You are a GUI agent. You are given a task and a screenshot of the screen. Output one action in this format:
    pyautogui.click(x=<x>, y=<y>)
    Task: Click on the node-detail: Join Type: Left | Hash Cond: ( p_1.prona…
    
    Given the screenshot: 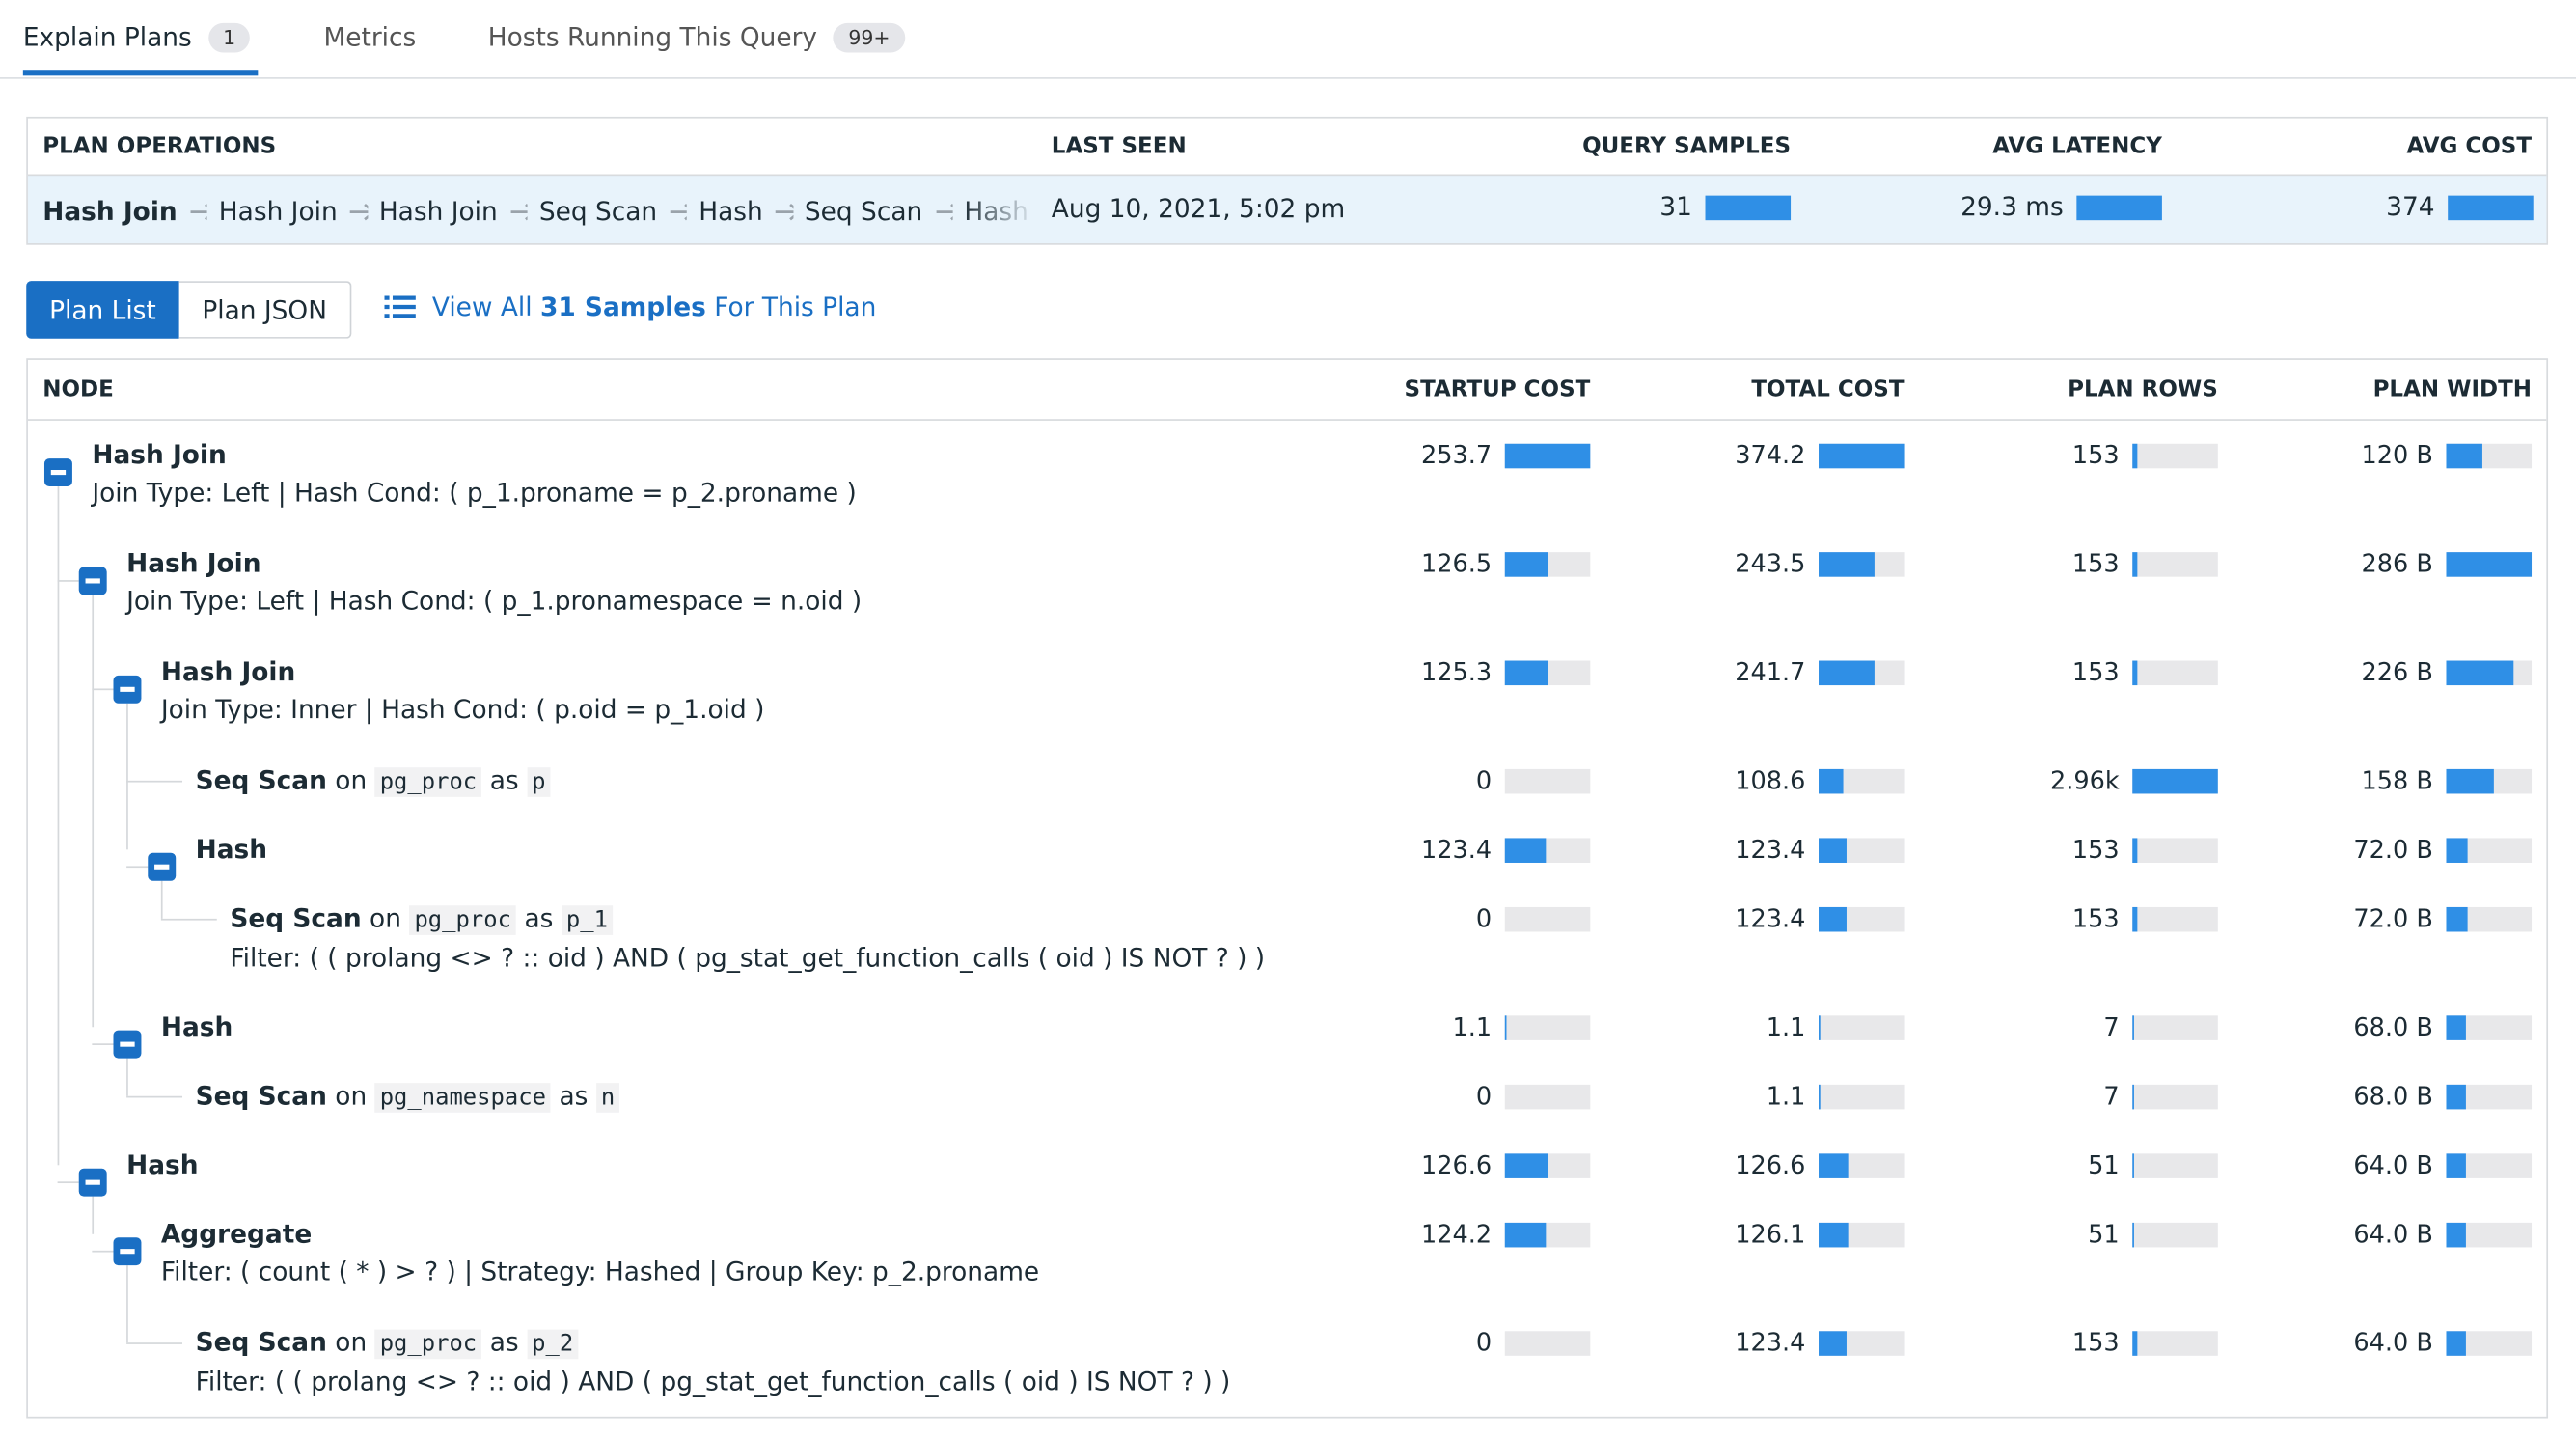 What is the action you would take?
    pyautogui.click(x=495, y=601)
    